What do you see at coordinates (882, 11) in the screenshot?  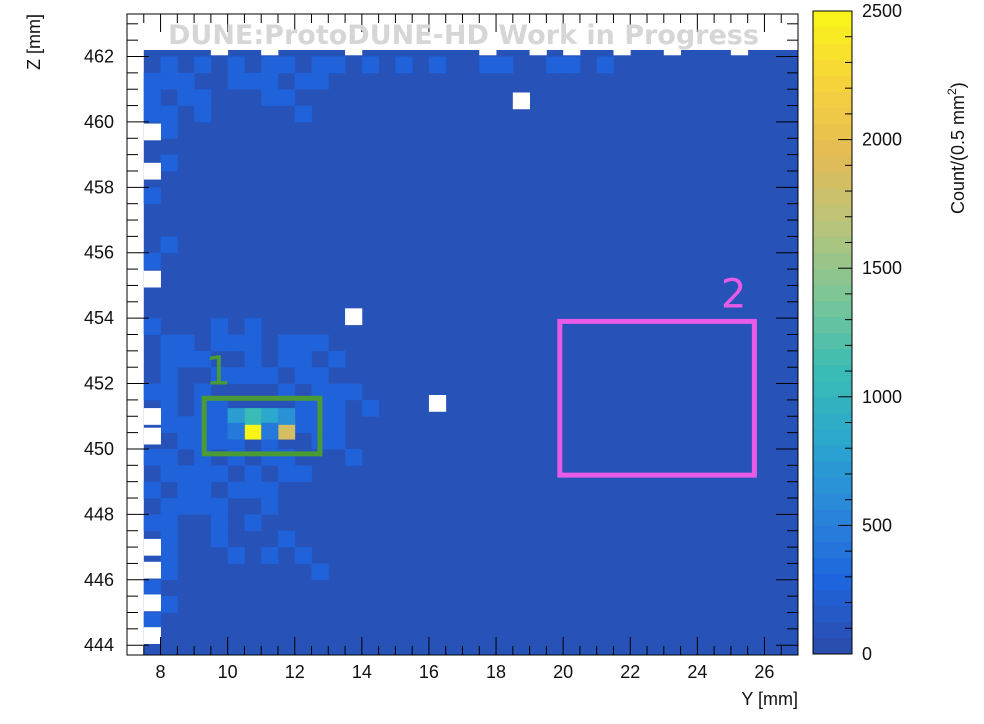 I see `colorbar-tick-label: 2500` at bounding box center [882, 11].